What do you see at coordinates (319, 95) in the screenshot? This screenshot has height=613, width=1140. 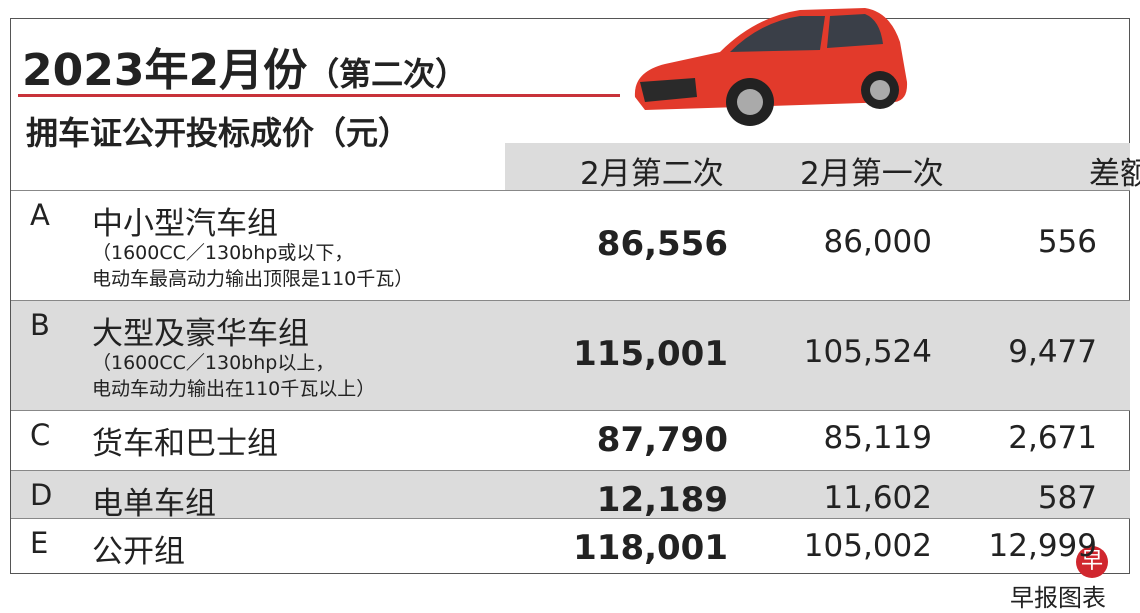 I see `title-rule` at bounding box center [319, 95].